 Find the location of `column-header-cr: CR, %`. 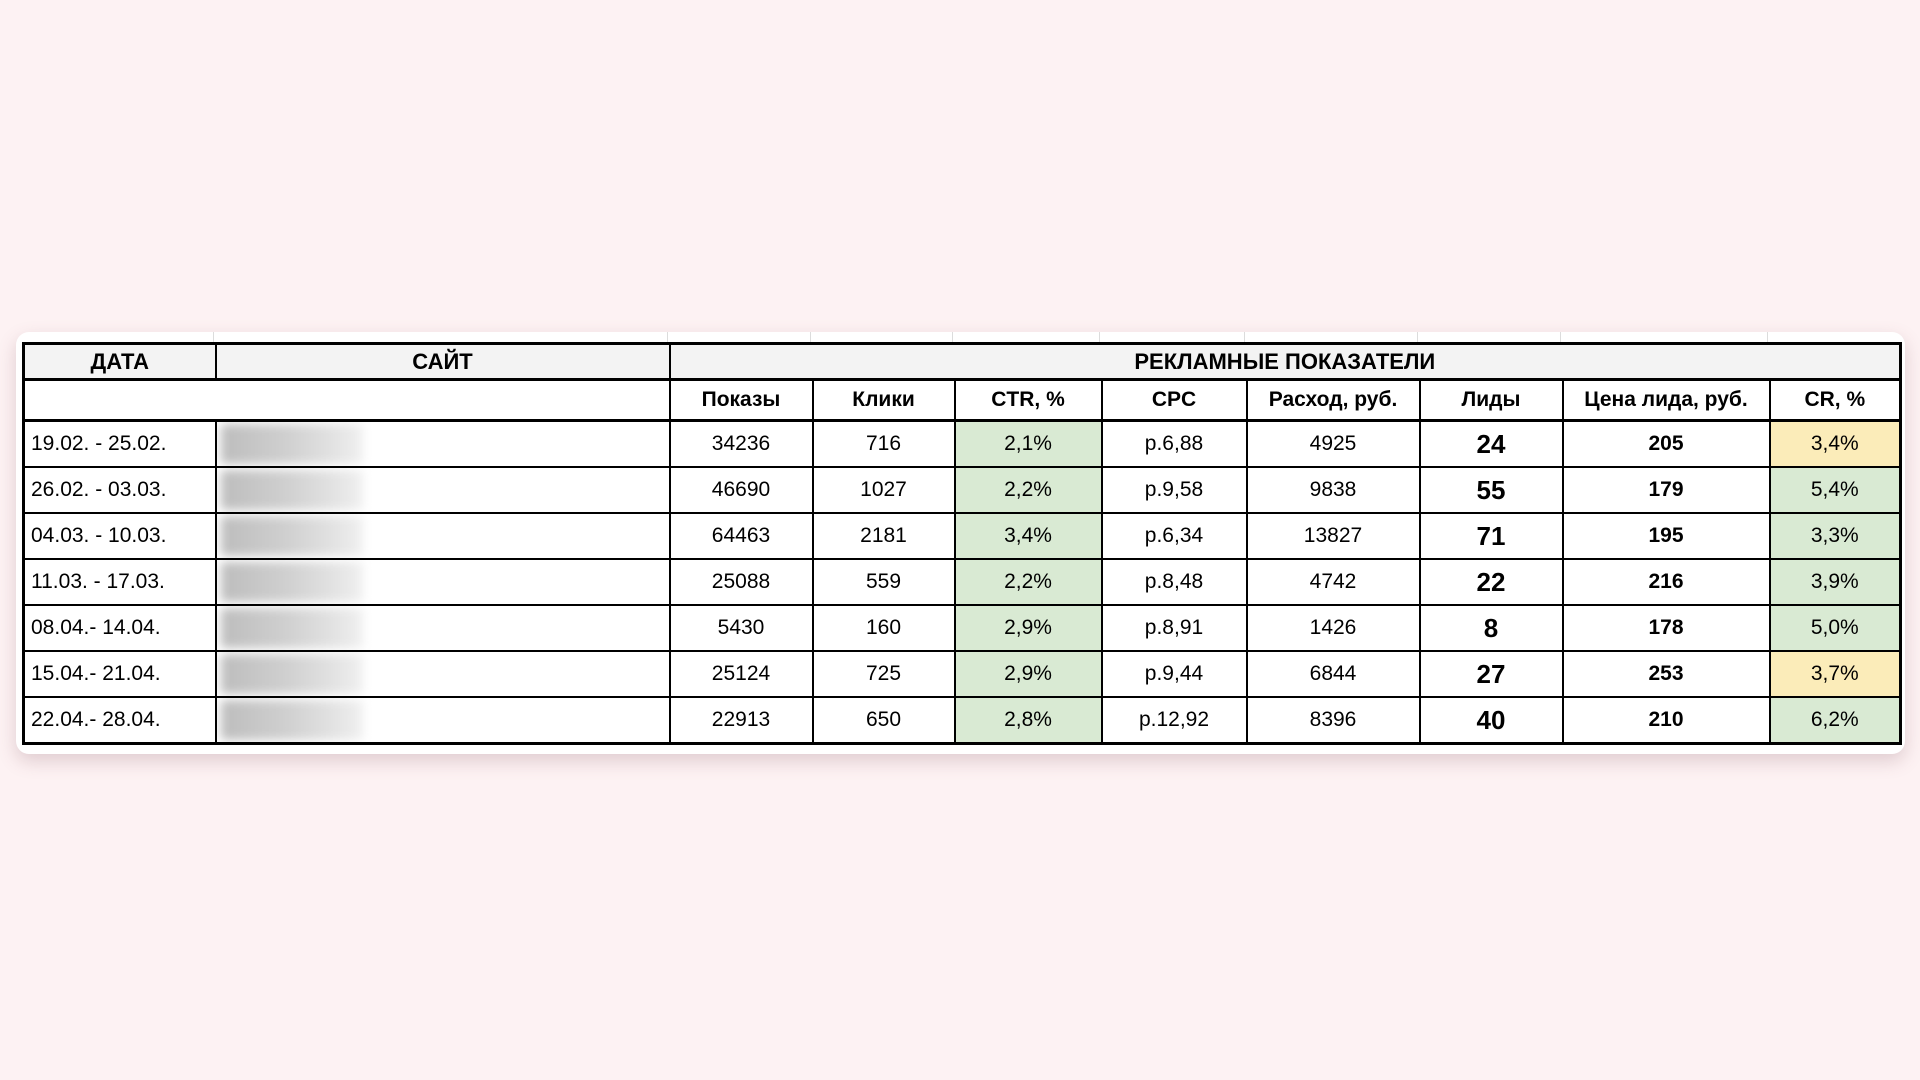

column-header-cr: CR, % is located at coordinates (1835, 400).